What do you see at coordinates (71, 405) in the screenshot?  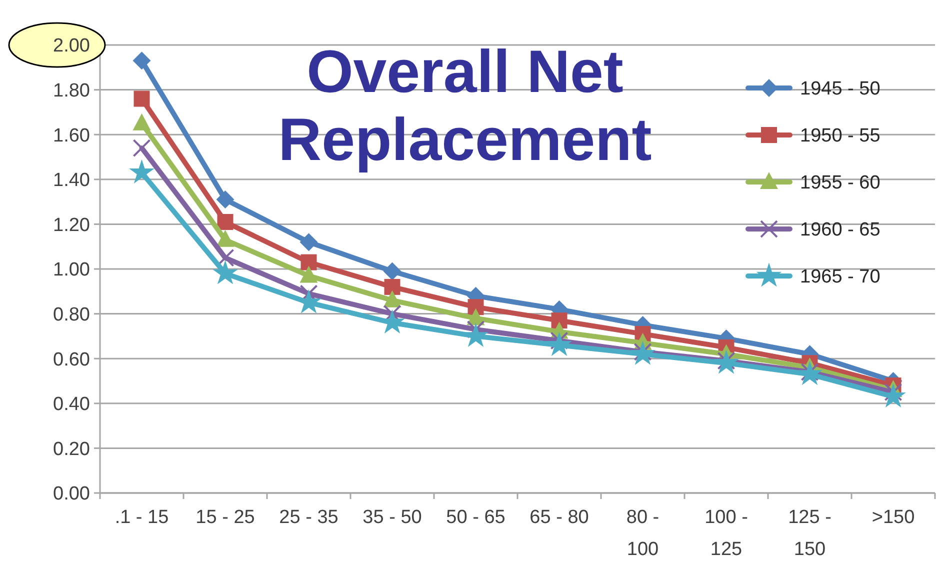 I see `y-tick-label: 0.40` at bounding box center [71, 405].